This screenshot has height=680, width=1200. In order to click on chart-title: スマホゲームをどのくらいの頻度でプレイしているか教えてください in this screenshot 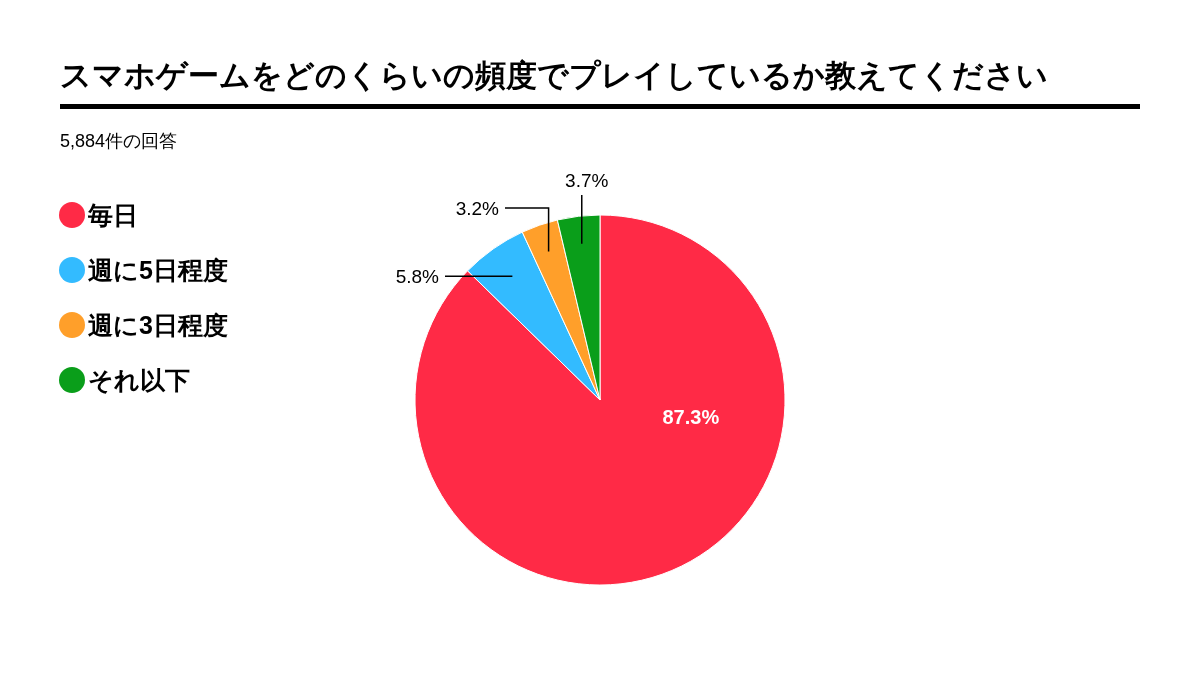, I will do `click(554, 75)`.